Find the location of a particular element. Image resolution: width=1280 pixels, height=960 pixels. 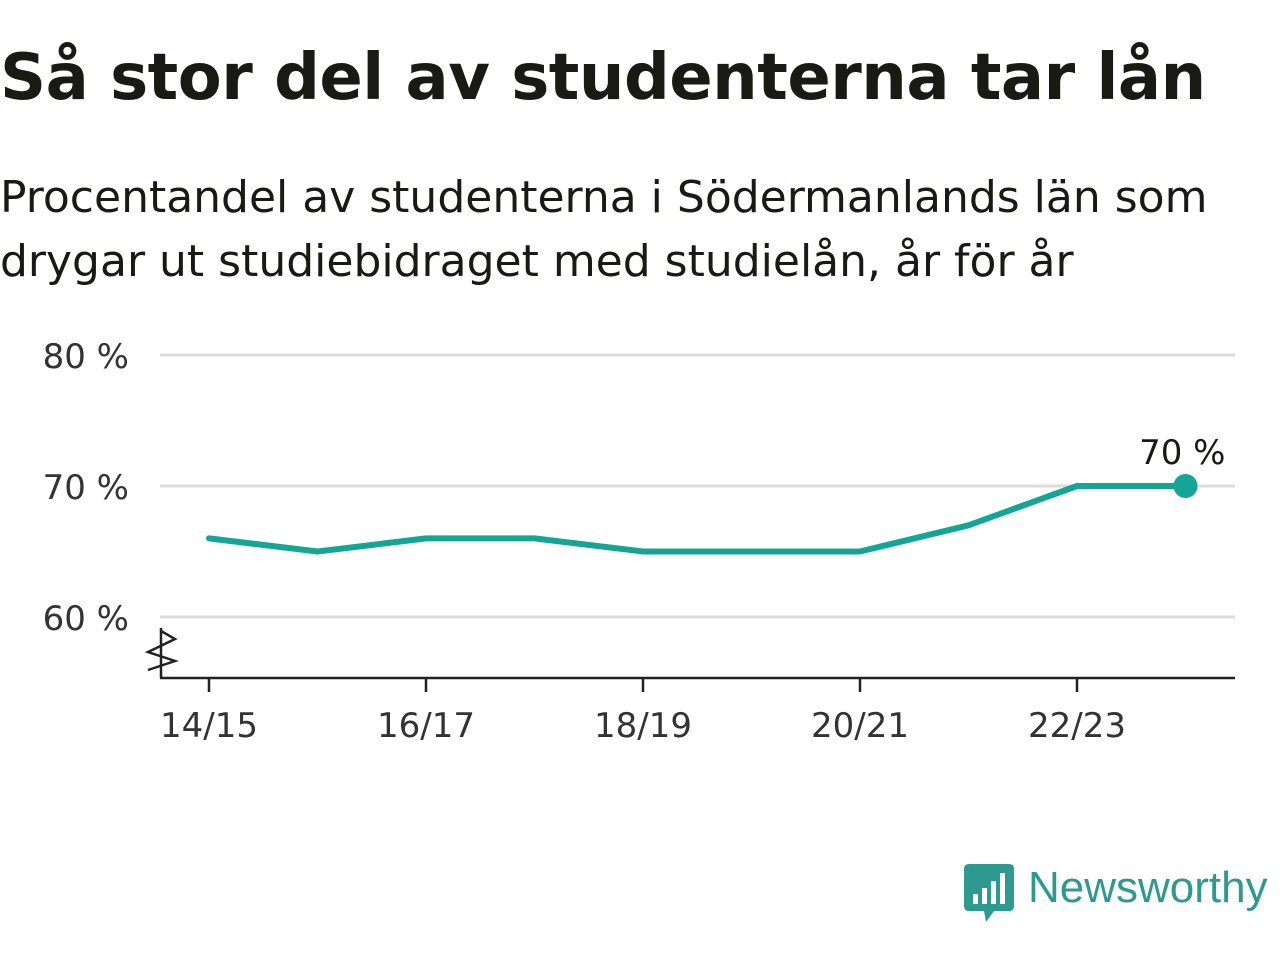

x-tick-label: 18/19 is located at coordinates (643, 726).